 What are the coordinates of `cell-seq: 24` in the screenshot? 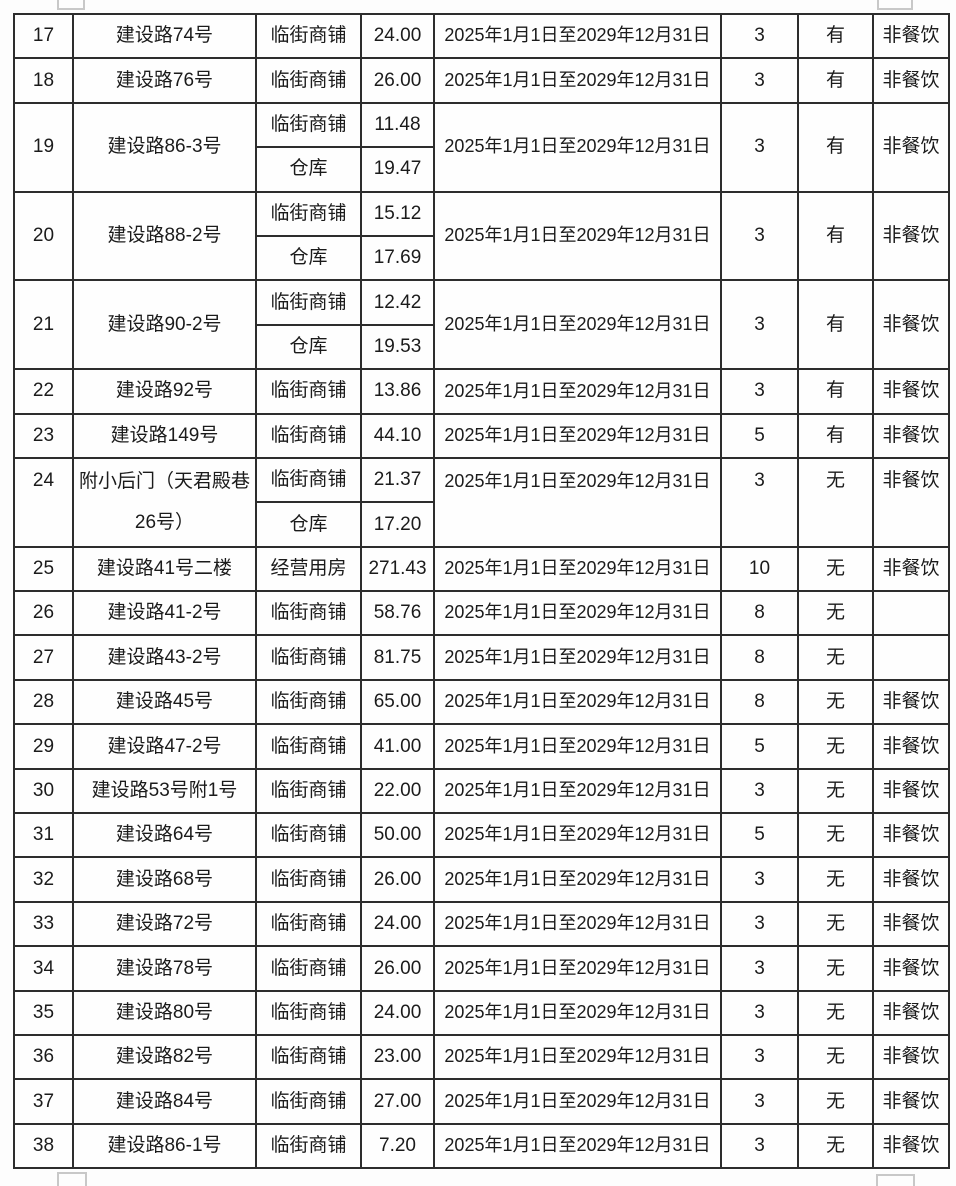 It's located at (43, 502).